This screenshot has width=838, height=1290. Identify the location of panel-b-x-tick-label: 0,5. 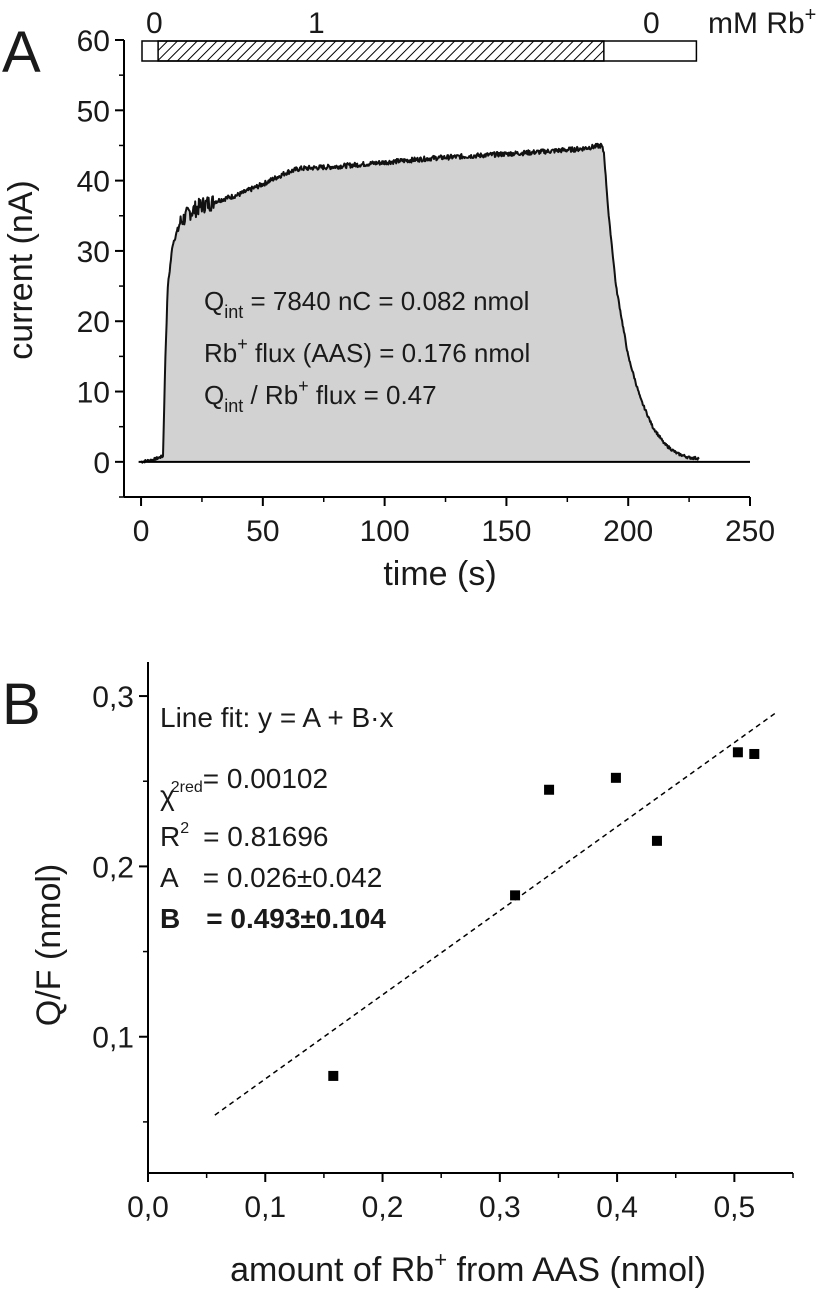
(735, 1207).